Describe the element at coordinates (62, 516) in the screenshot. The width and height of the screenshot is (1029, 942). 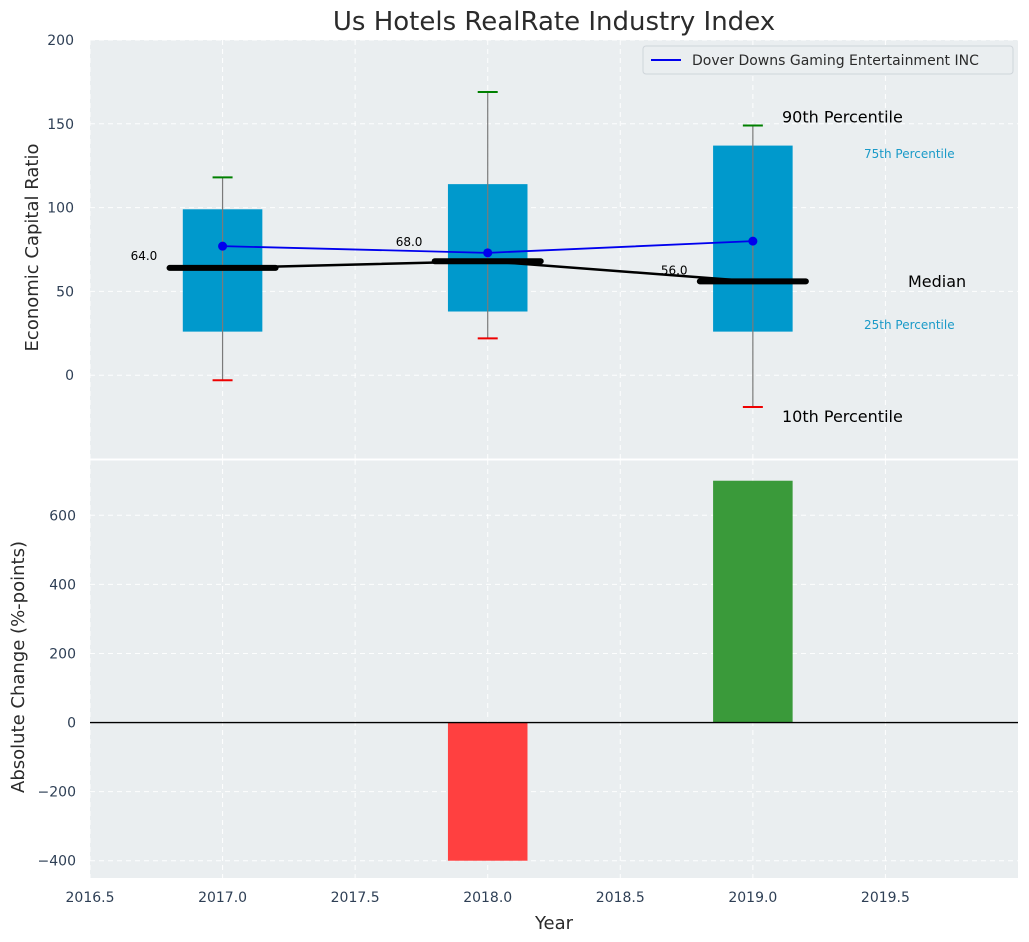
I see `bottom-y-tick-label: 600` at that location.